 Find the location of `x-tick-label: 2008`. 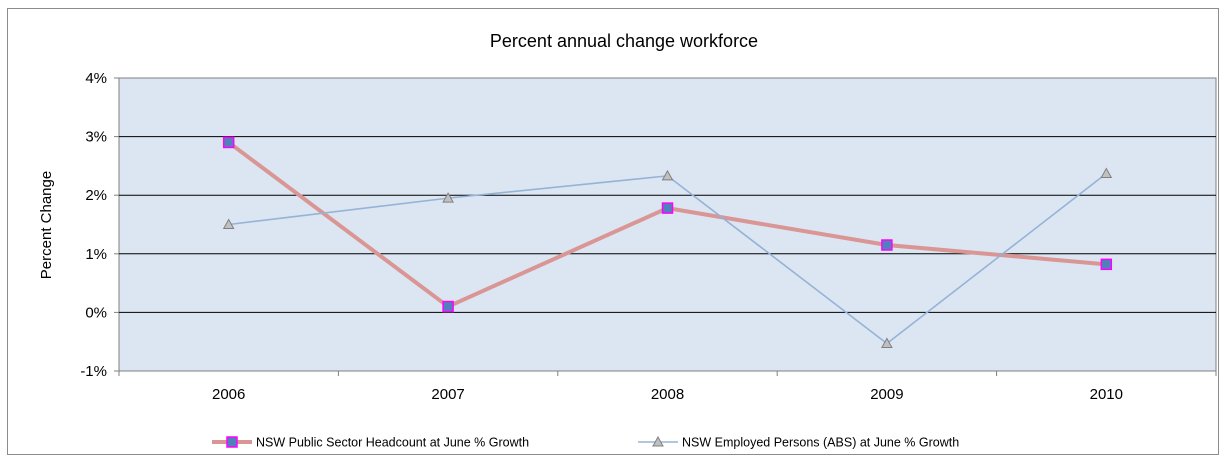

x-tick-label: 2008 is located at coordinates (667, 394).